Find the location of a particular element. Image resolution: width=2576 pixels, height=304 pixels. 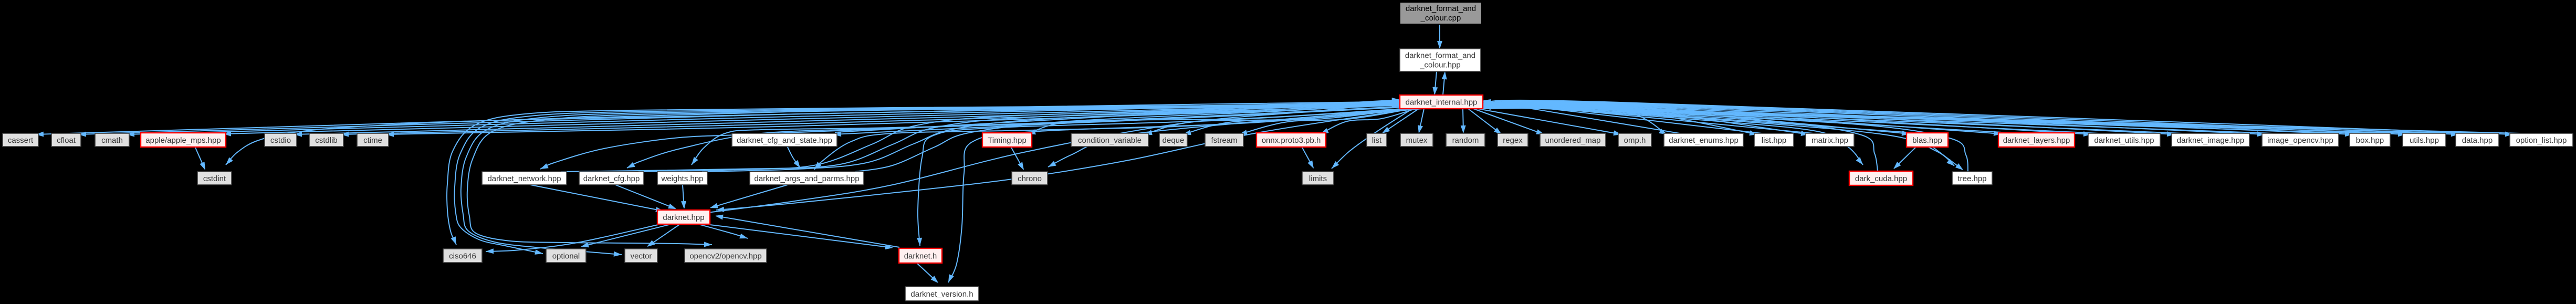

svg-text: limits is located at coordinates (1318, 179).